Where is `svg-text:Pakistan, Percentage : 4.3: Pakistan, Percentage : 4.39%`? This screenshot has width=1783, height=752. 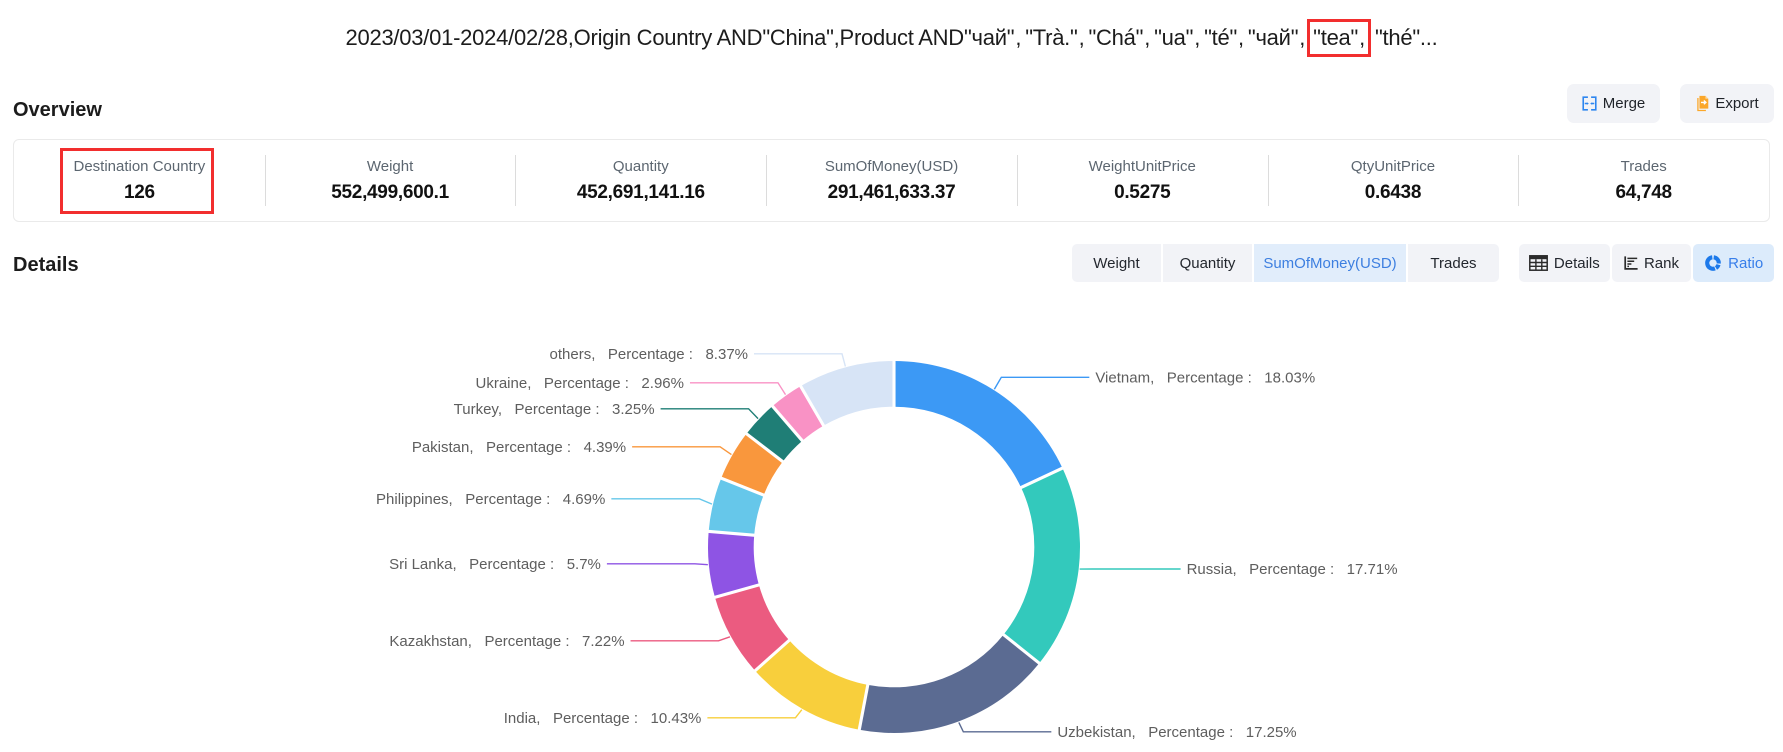
svg-text:Pakistan, Percentage : 4.3: Pakistan, Percentage : 4.39% is located at coordinates (519, 447).